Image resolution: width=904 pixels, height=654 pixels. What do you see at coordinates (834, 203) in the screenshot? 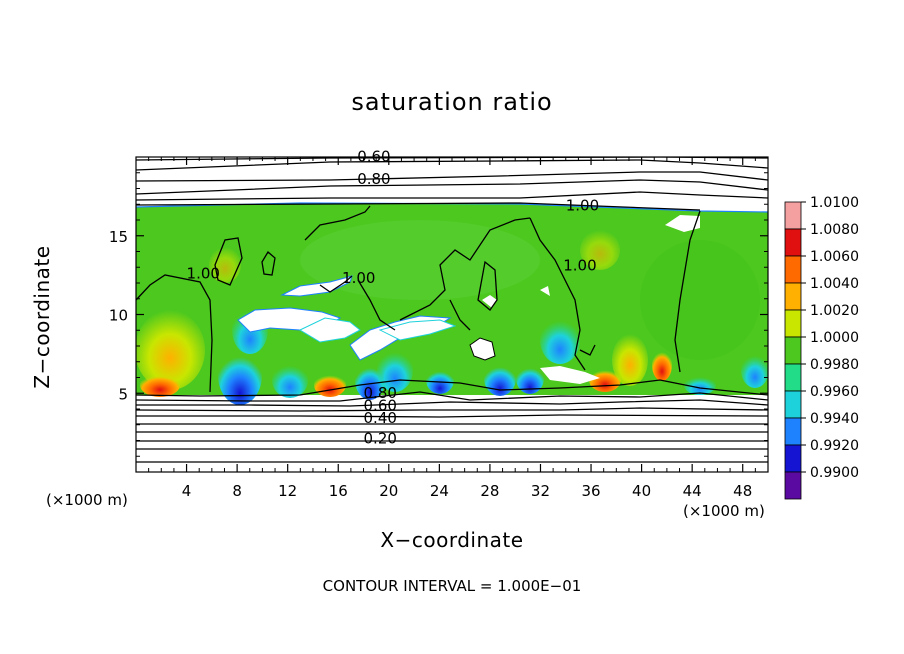
I see `colorbar-level-label: 1.0100` at bounding box center [834, 203].